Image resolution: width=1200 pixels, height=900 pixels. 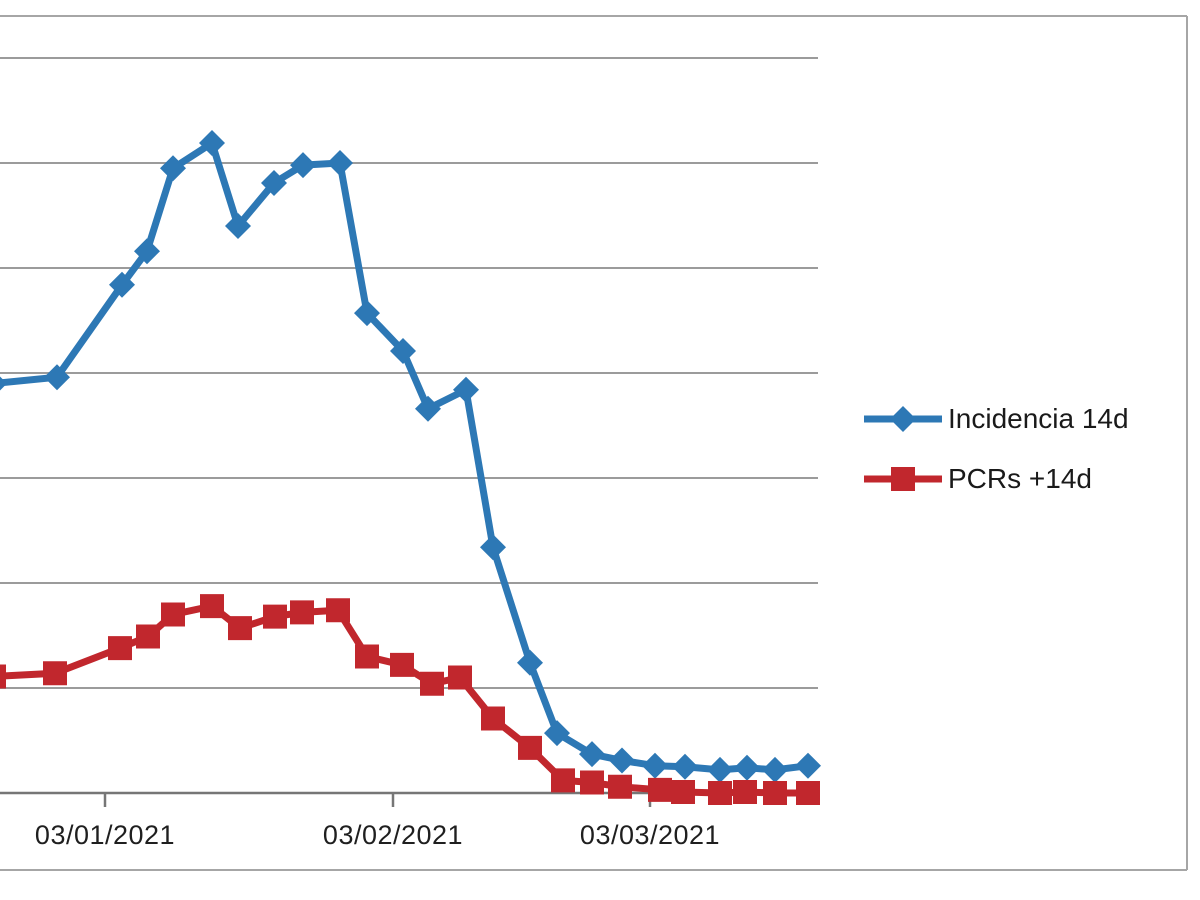 I want to click on x-axis-label: 03/01/2021, so click(x=105, y=835).